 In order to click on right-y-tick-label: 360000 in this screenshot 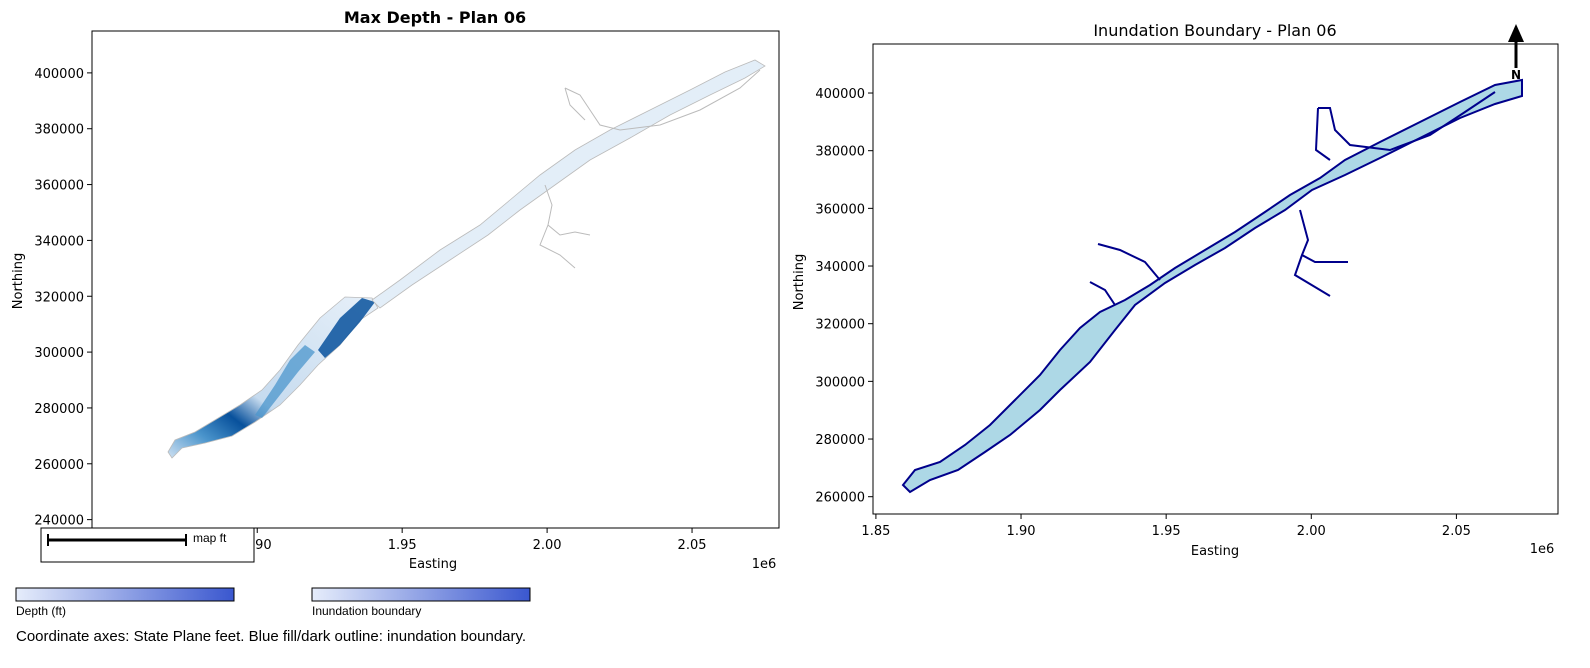, I will do `click(840, 209)`.